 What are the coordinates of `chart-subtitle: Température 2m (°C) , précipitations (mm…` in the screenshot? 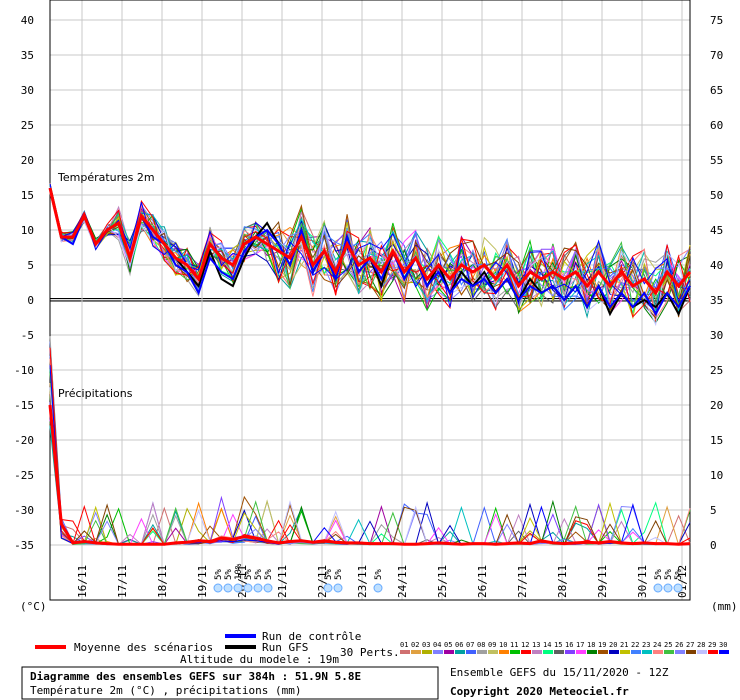 It's located at (166, 690).